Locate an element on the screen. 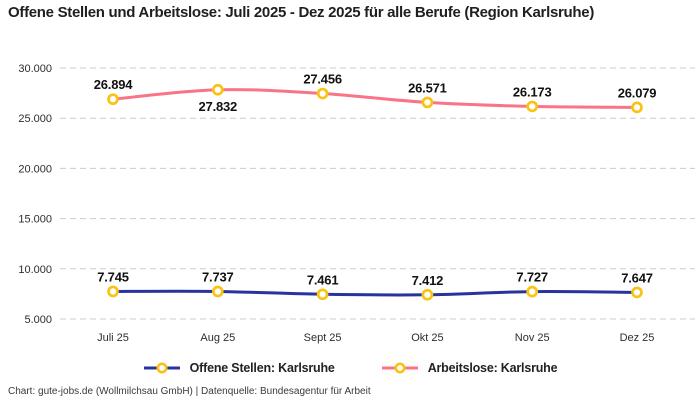  legend-item-arbeitslose: Arbeitslose: Karlsruhe is located at coordinates (469, 368).